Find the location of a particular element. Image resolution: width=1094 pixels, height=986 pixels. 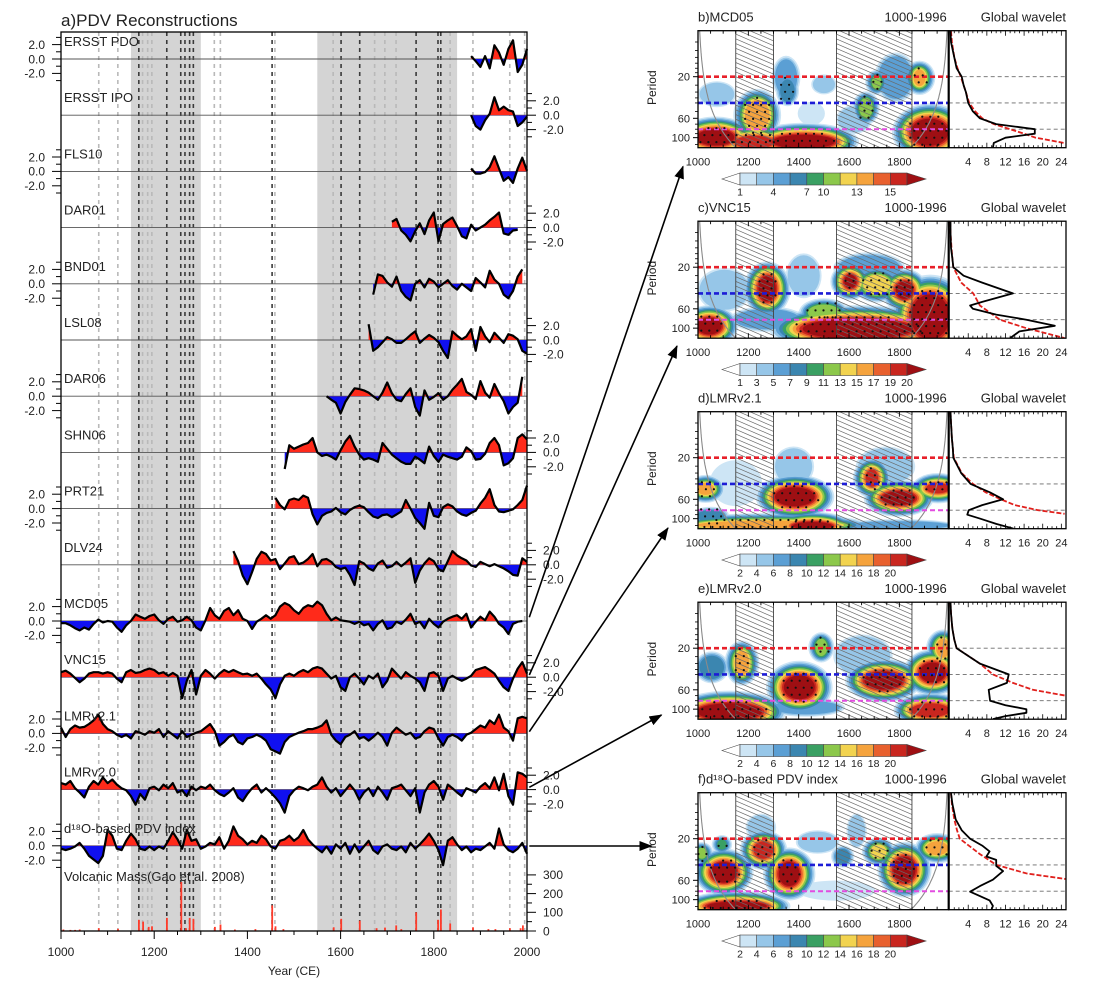

series-label: d¹⁸O-based PDV index is located at coordinates (130, 828).